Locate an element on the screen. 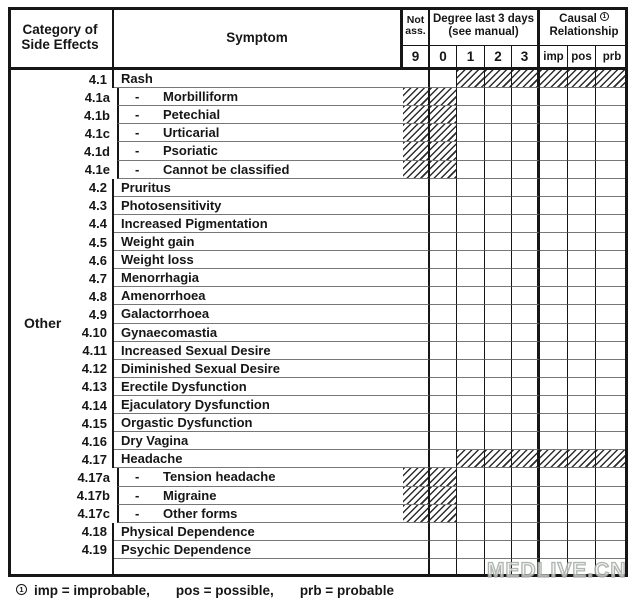  table-row-4.17c: 4.17c - Other forms is located at coordinates (318, 513).